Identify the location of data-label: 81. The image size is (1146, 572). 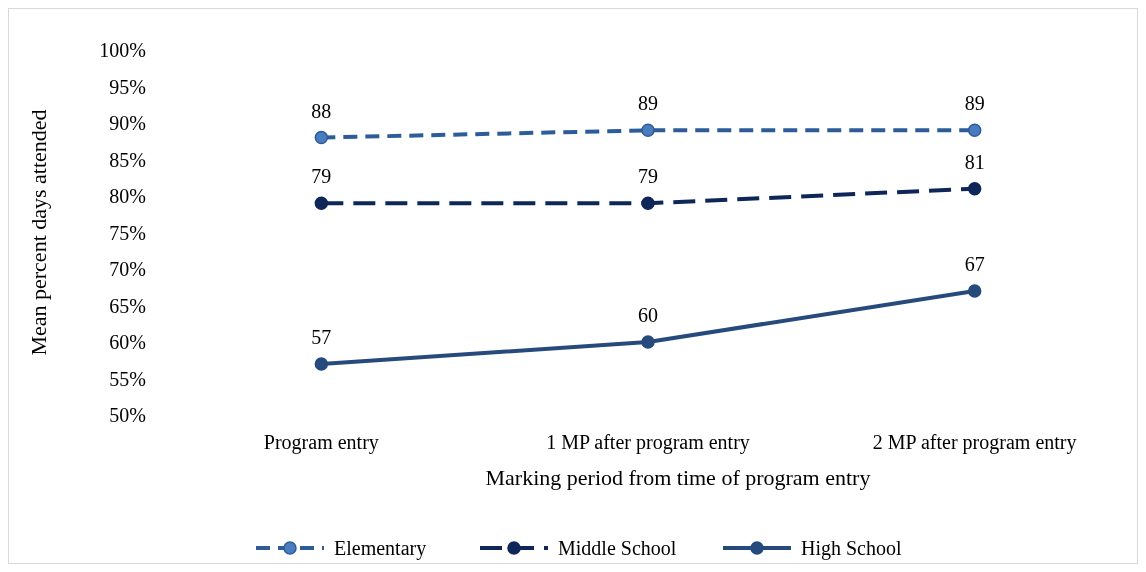
(974, 161).